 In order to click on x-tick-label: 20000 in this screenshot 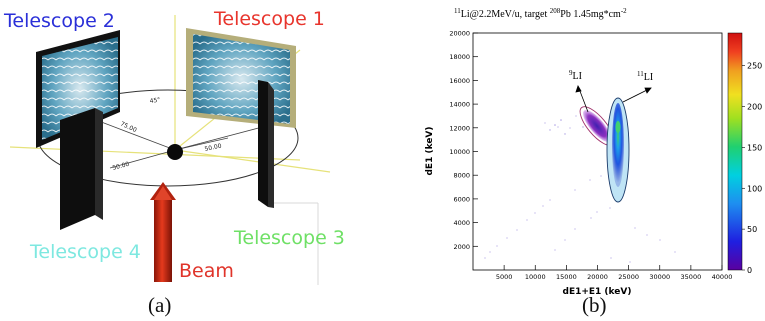, I will do `click(597, 277)`.